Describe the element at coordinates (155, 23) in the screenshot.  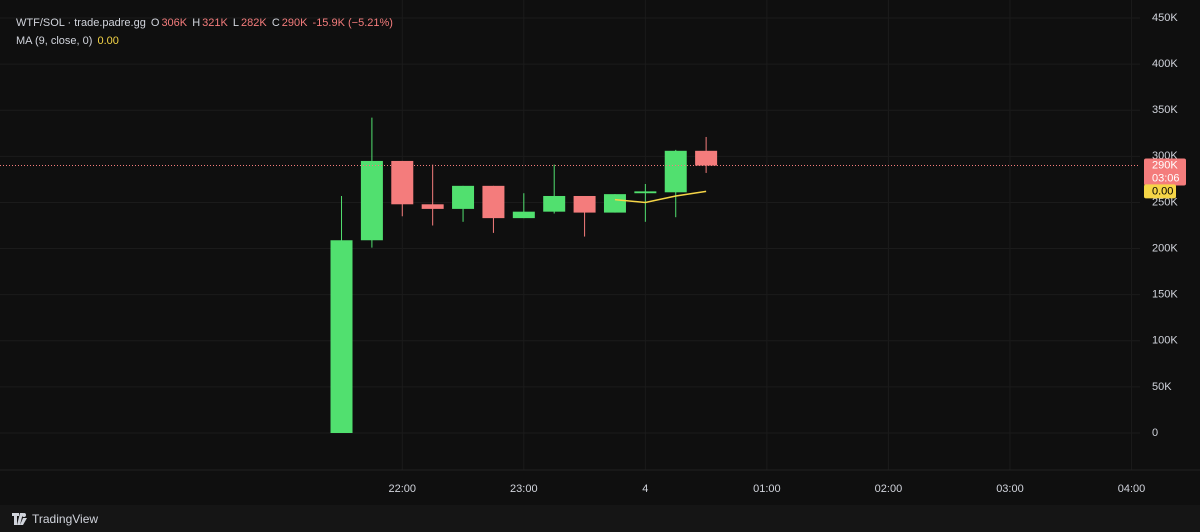
I see `o-key: O` at that location.